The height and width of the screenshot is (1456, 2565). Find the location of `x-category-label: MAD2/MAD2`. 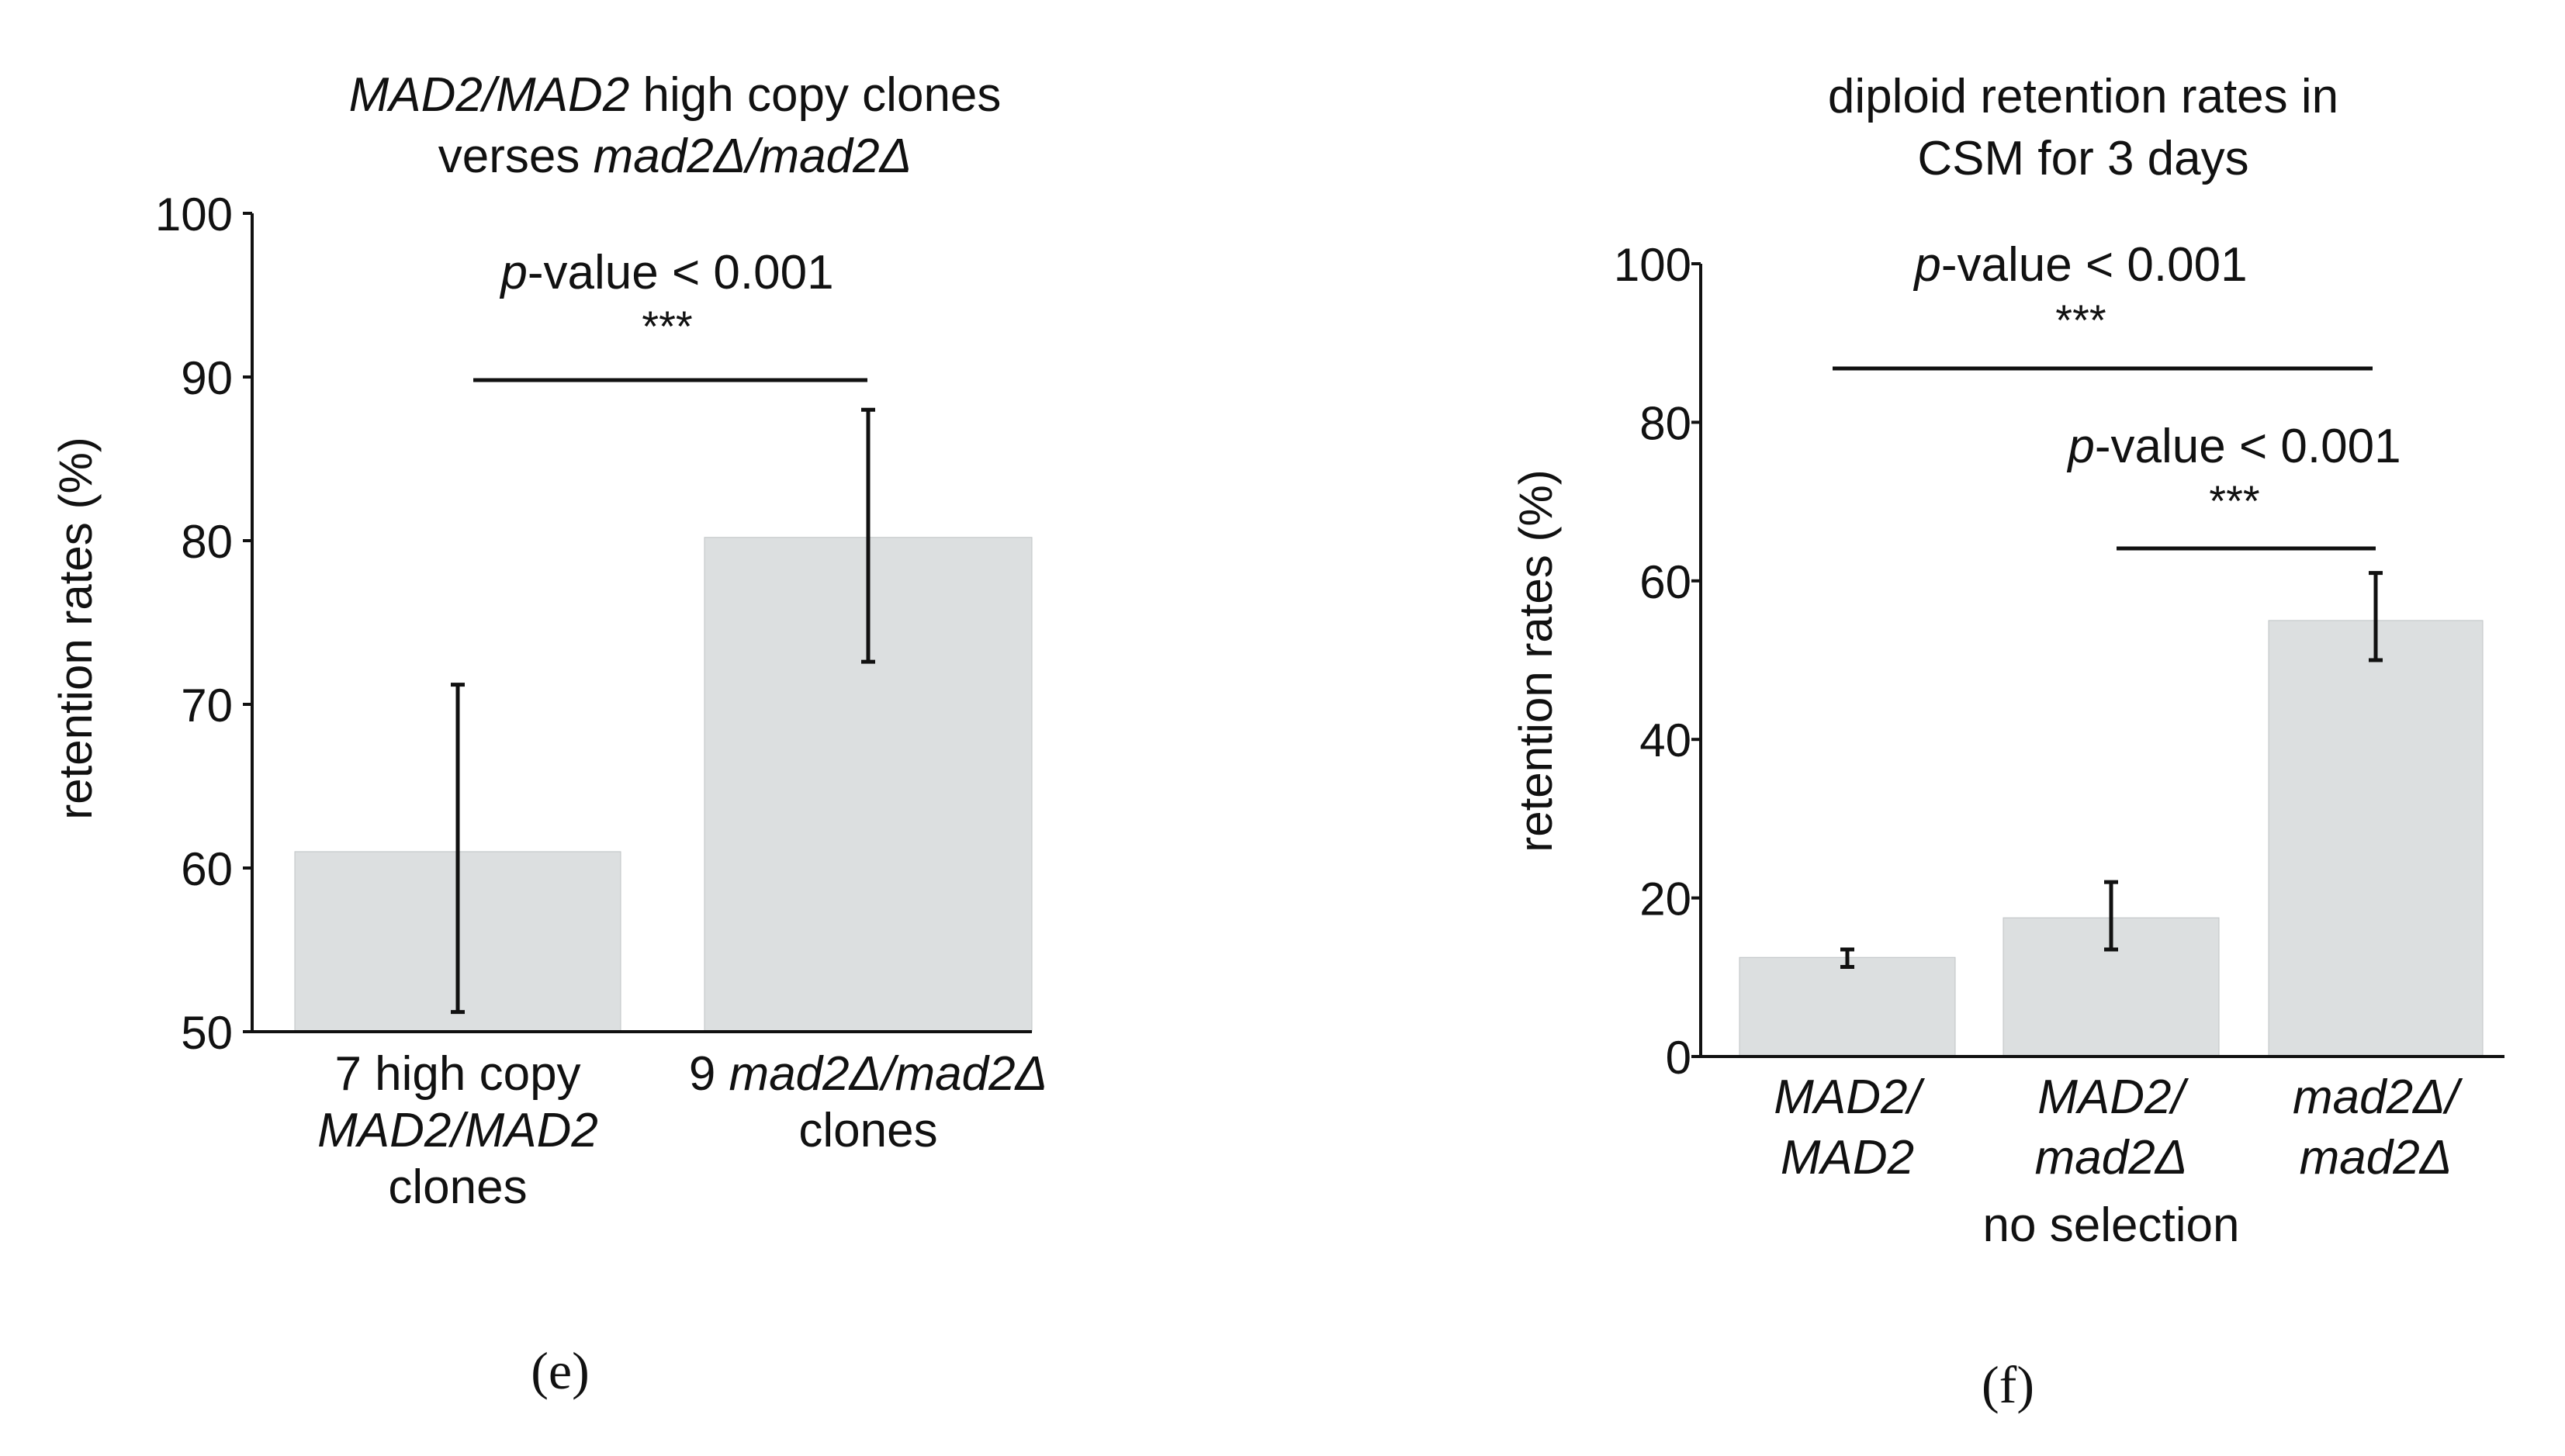

x-category-label: MAD2/MAD2 is located at coordinates (458, 1130).